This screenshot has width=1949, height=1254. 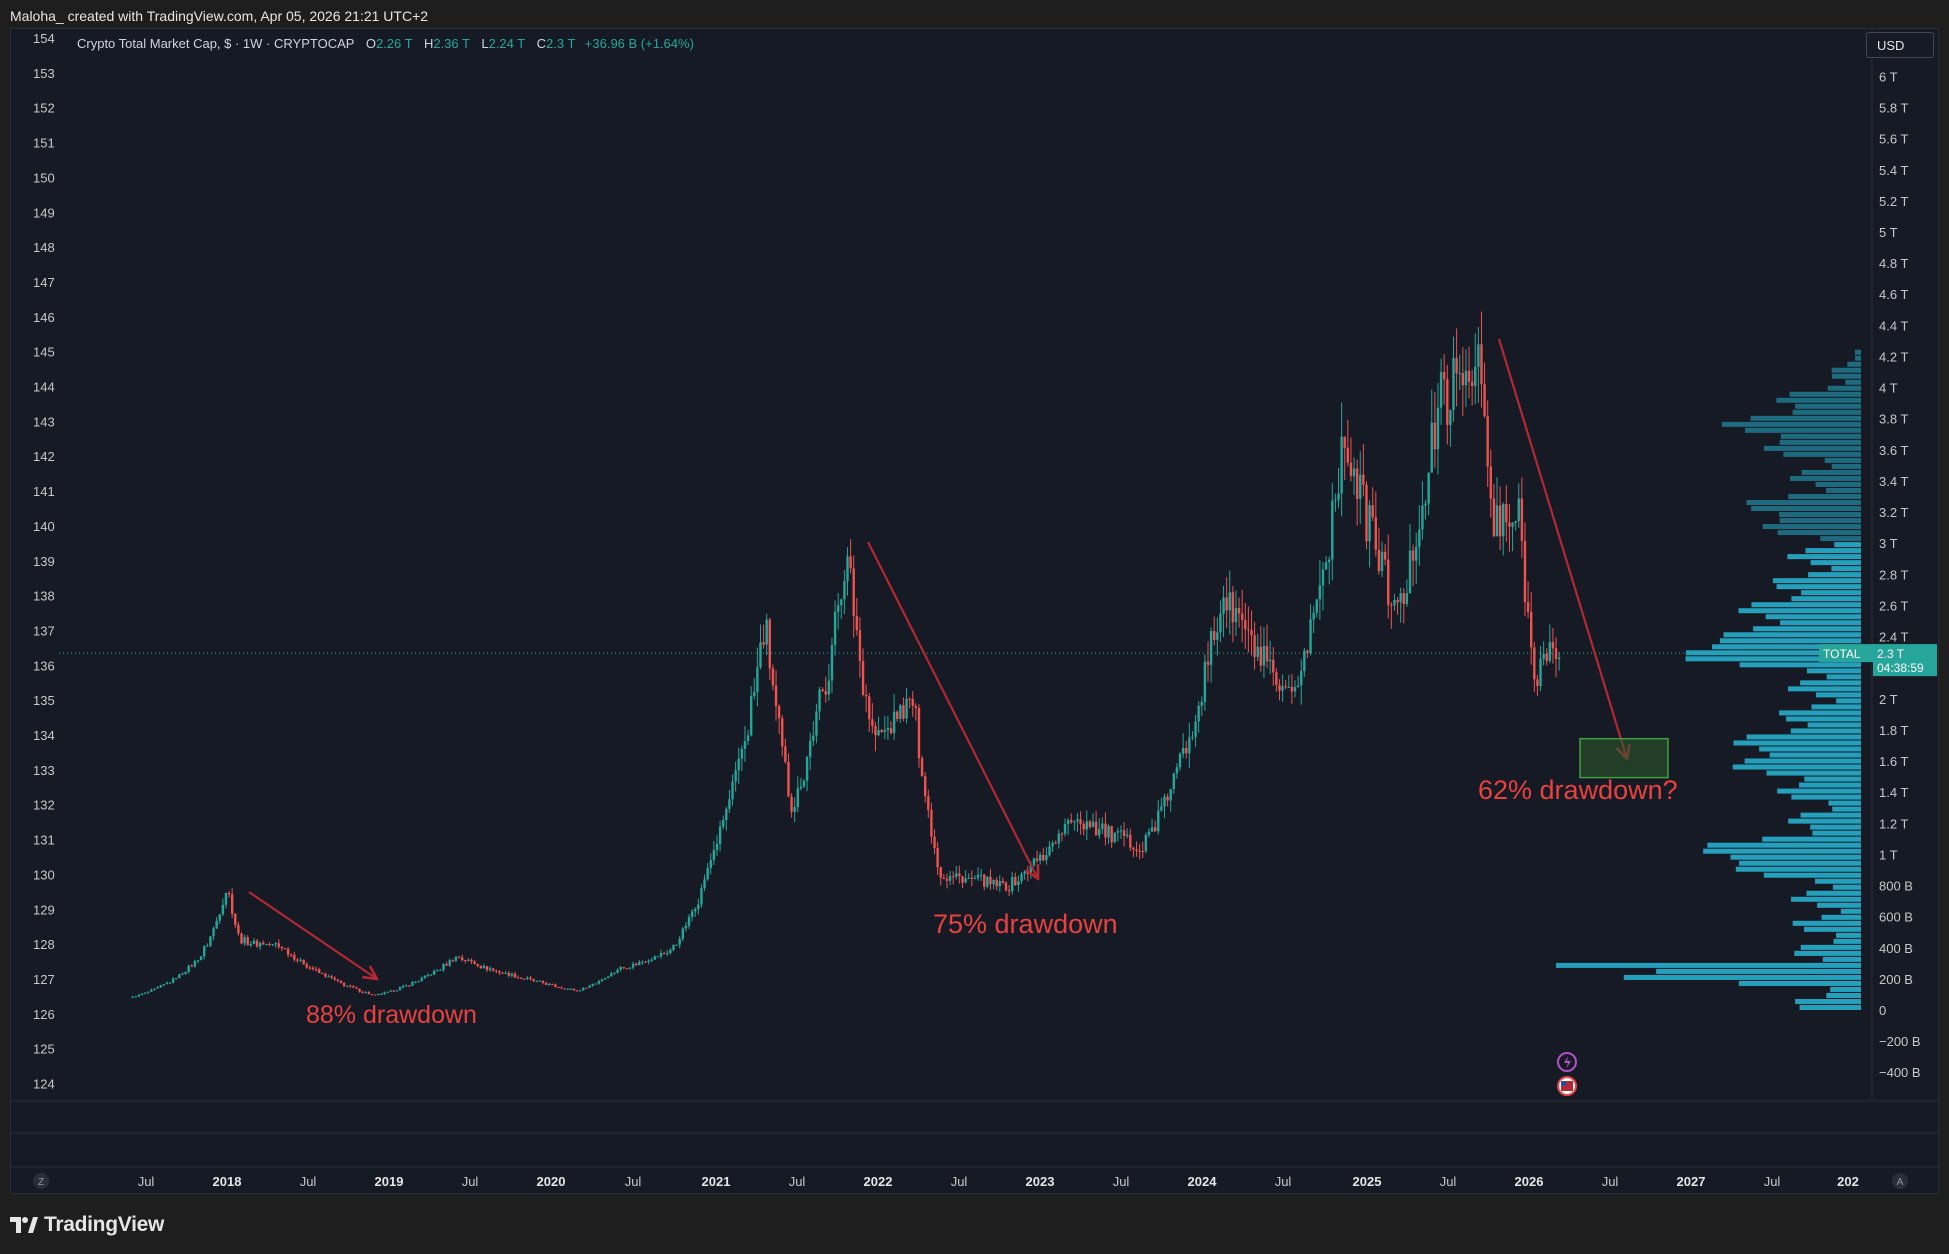 What do you see at coordinates (44, 665) in the screenshot?
I see `left-axis-tick: 136` at bounding box center [44, 665].